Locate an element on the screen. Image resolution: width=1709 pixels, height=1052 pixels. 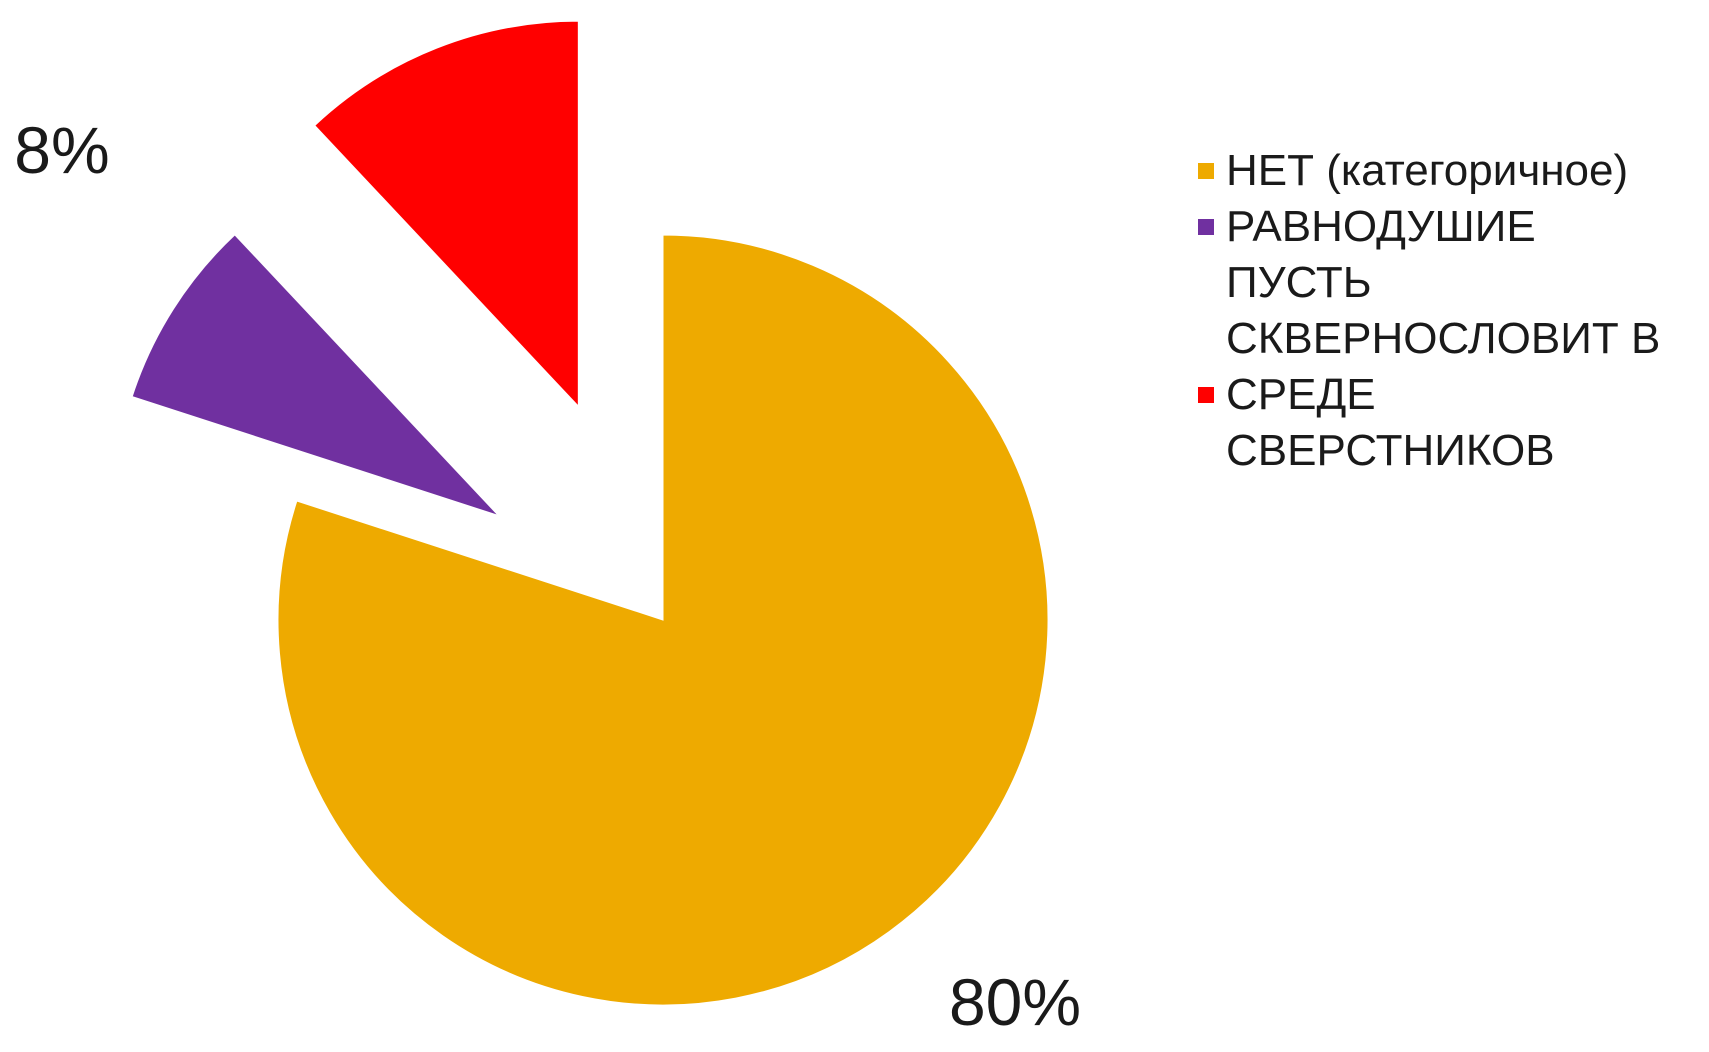
legend-swatch-ravnodushie is located at coordinates (1206, 227).